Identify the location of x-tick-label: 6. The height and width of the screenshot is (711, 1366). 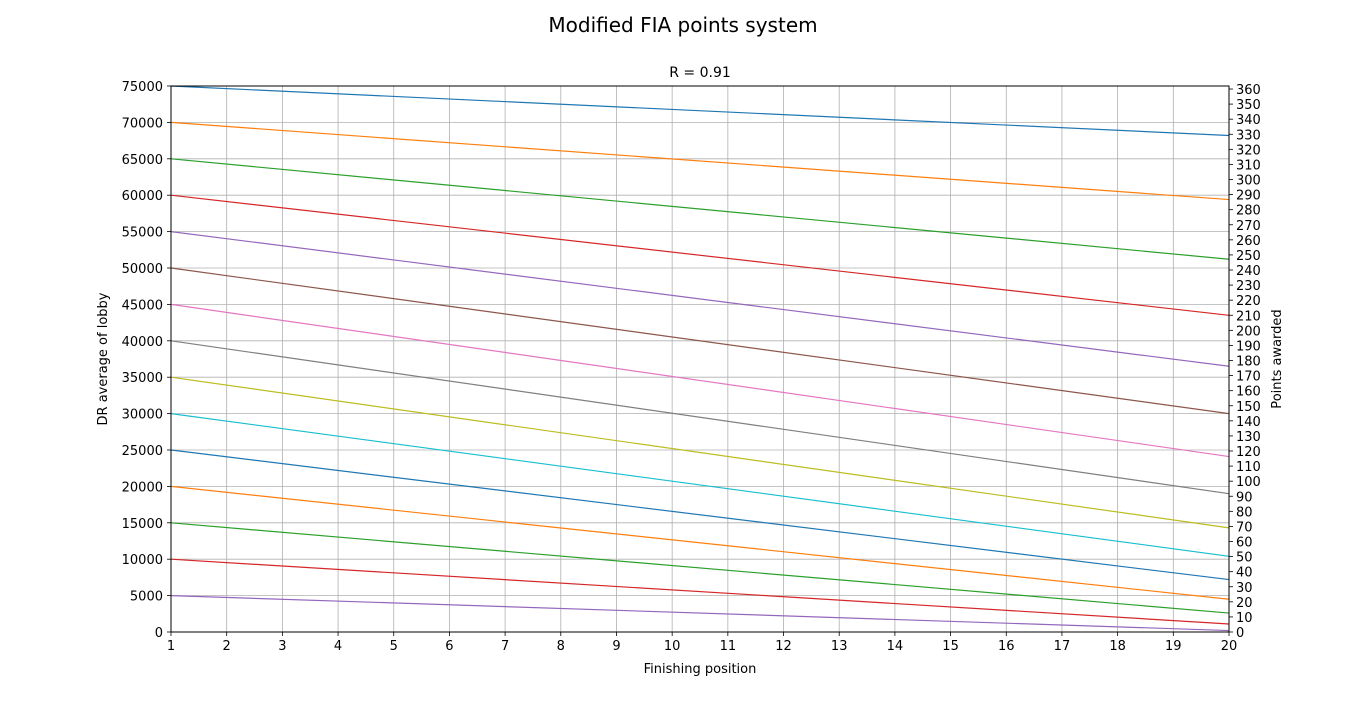
(449, 646).